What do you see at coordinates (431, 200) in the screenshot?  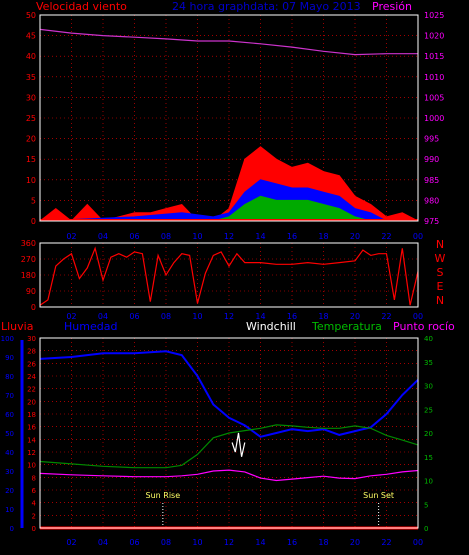 I see `y-right-tick-label: 980` at bounding box center [431, 200].